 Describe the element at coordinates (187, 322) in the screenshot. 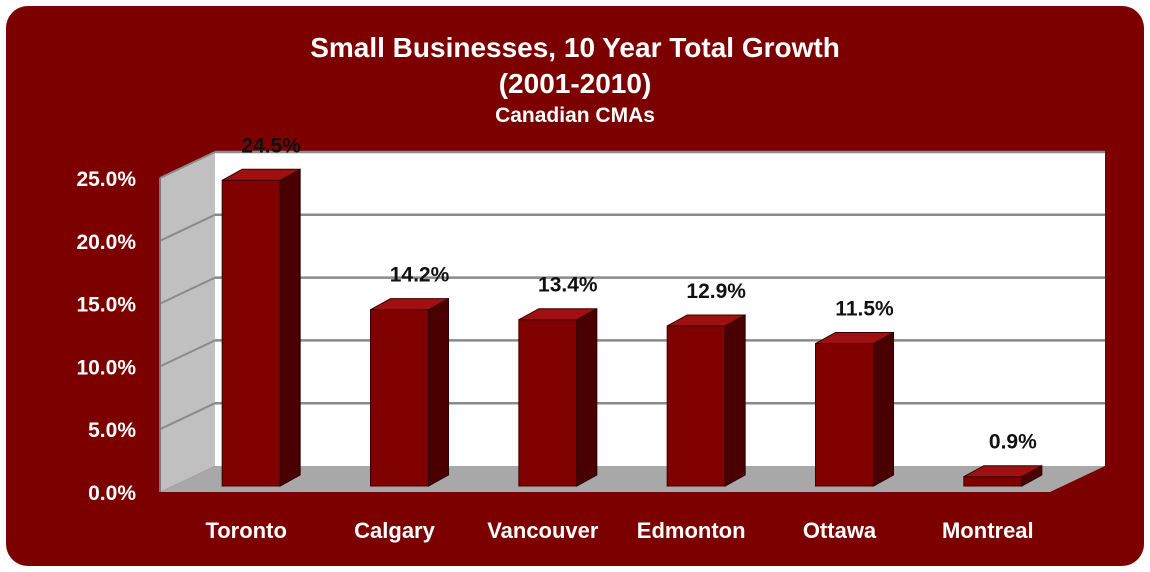

I see `plot-side-wall` at that location.